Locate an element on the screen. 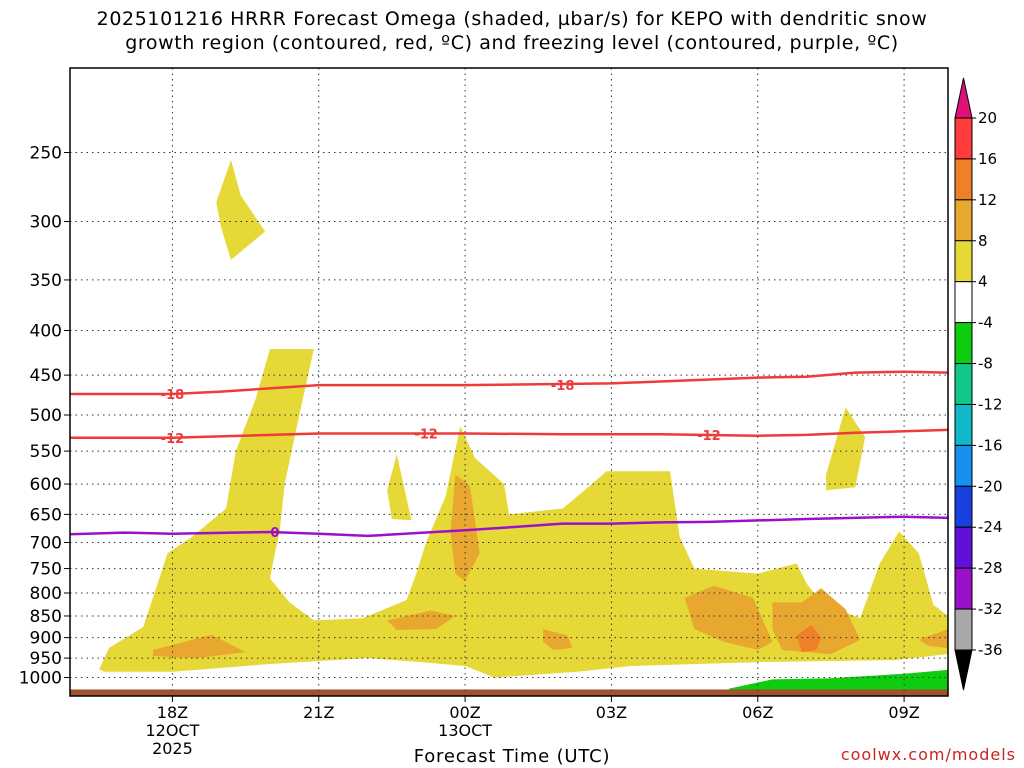 Image resolution: width=1024 pixels, height=768 pixels. y-tick-label: 750 is located at coordinates (46, 570).